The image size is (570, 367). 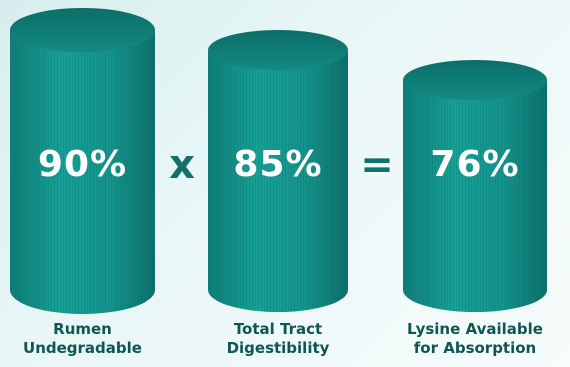 I want to click on label-line: Digestibility, so click(x=278, y=348).